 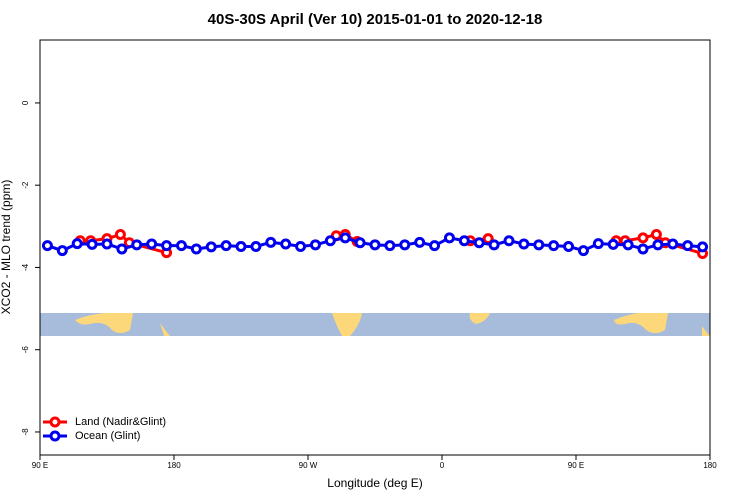 I want to click on ocean-band, so click(x=375, y=324).